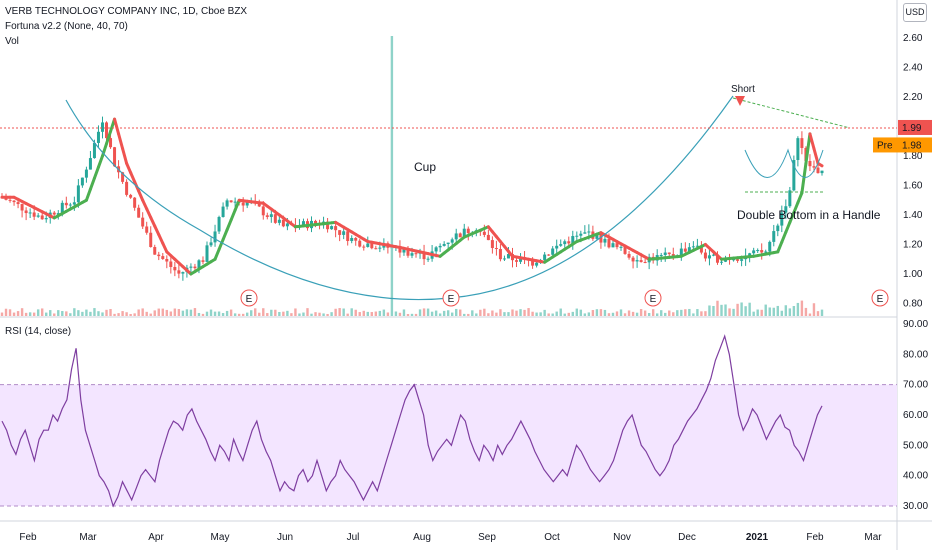  What do you see at coordinates (915, 506) in the screenshot?
I see `rsi-tick-label: 30.00` at bounding box center [915, 506].